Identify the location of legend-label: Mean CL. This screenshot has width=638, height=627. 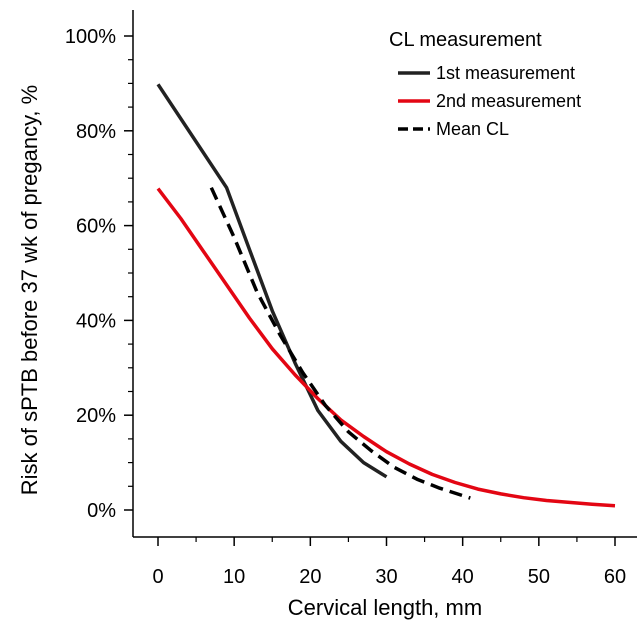
(472, 129).